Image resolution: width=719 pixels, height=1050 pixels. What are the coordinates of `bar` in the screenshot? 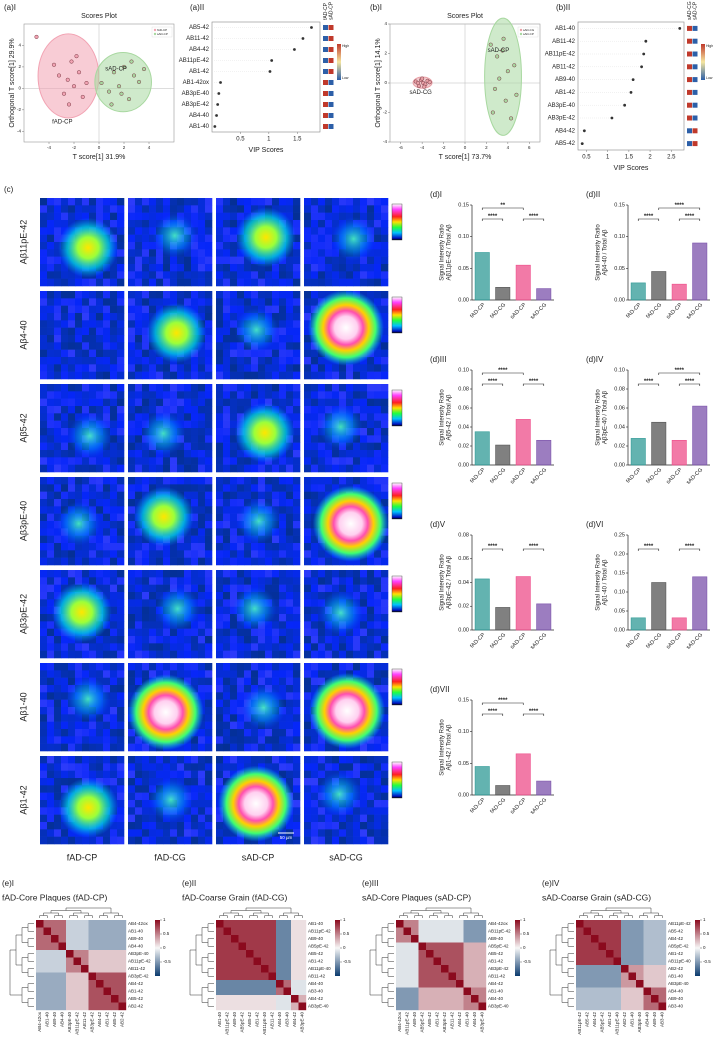 It's located at (503, 618).